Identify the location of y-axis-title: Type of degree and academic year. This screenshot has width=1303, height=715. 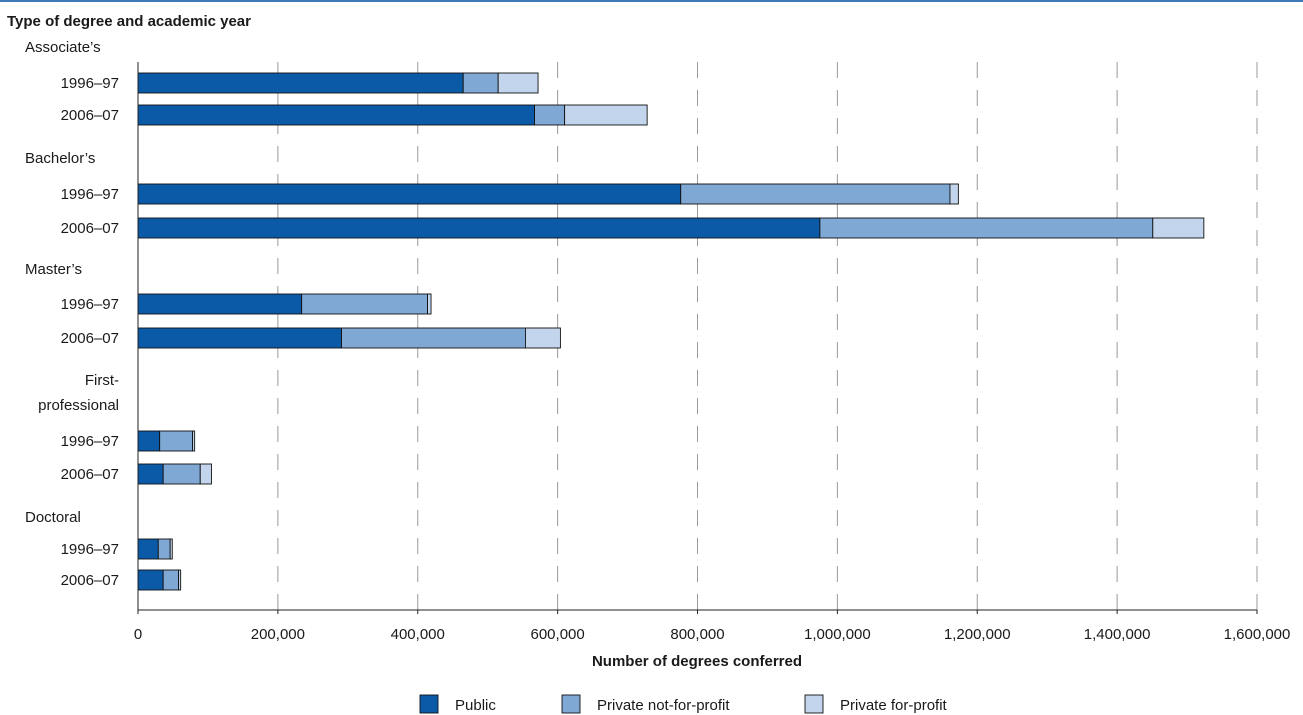
(129, 21).